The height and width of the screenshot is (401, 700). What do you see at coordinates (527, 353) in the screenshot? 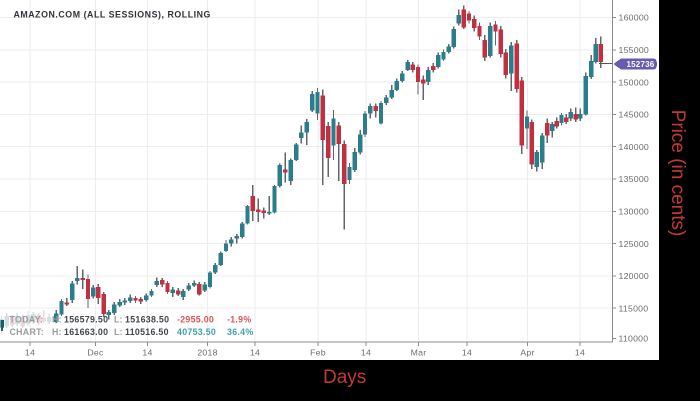
I see `svg-text: Apr` at bounding box center [527, 353].